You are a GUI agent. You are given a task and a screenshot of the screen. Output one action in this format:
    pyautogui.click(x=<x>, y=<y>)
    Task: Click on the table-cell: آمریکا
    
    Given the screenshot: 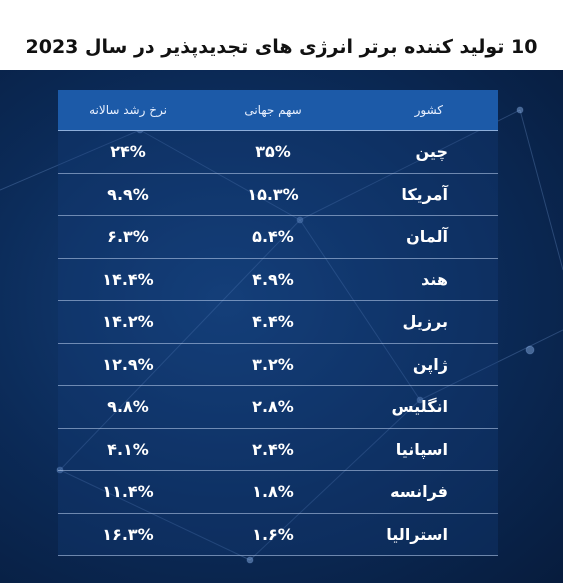 What is the action you would take?
    pyautogui.click(x=424, y=194)
    